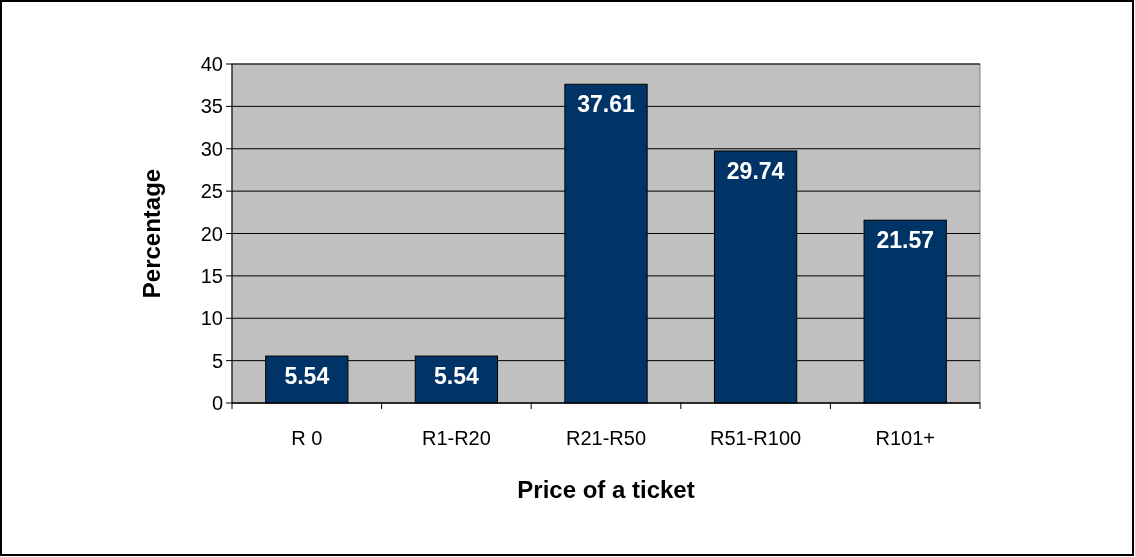 The width and height of the screenshot is (1135, 557). What do you see at coordinates (456, 438) in the screenshot?
I see `x-tick-label: R1-R20` at bounding box center [456, 438].